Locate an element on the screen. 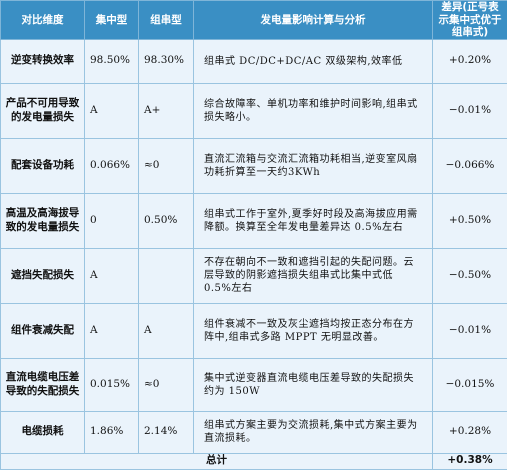 The height and width of the screenshot is (470, 507). row-central-value: 0.015% is located at coordinates (112, 384).